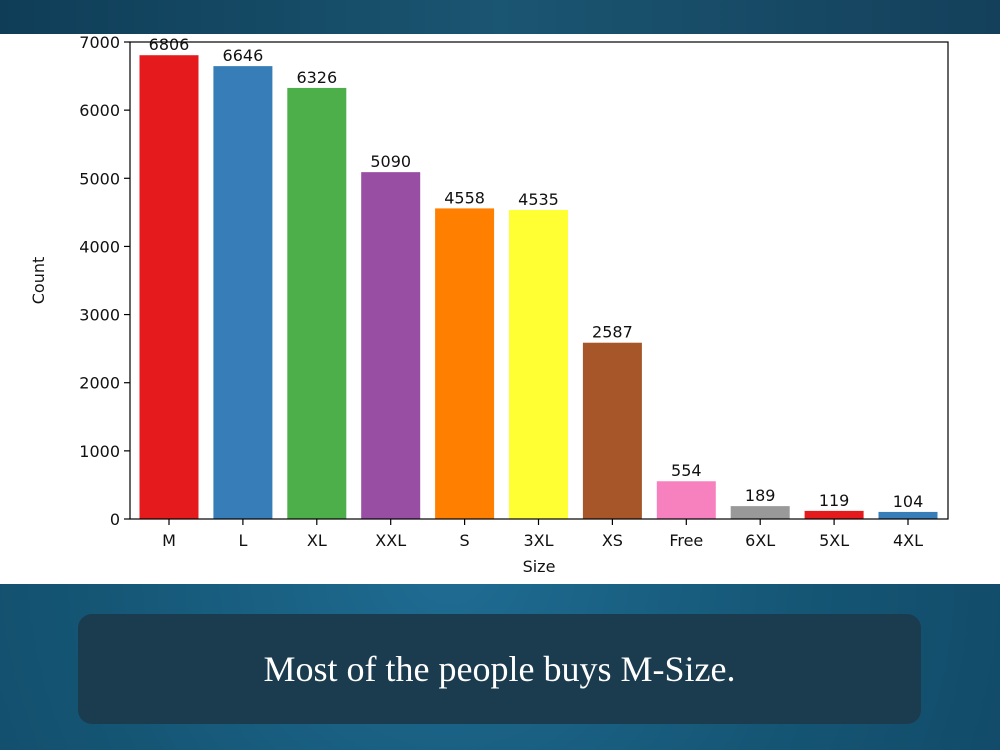 This screenshot has width=1000, height=750. Describe the element at coordinates (99, 110) in the screenshot. I see `y-tick-label: 6000` at that location.